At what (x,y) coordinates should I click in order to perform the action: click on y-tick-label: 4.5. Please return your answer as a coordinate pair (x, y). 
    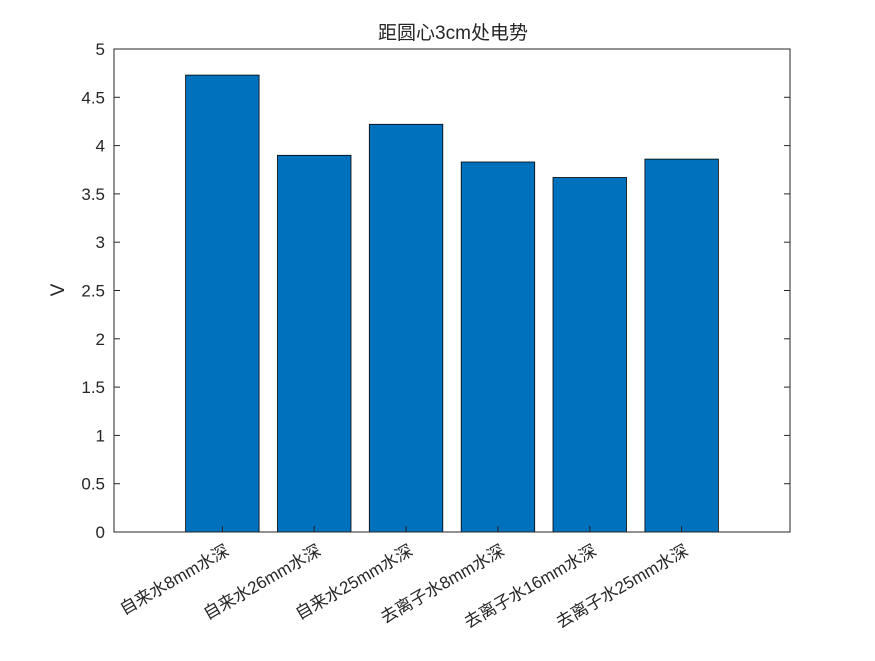
    Looking at the image, I should click on (93, 97).